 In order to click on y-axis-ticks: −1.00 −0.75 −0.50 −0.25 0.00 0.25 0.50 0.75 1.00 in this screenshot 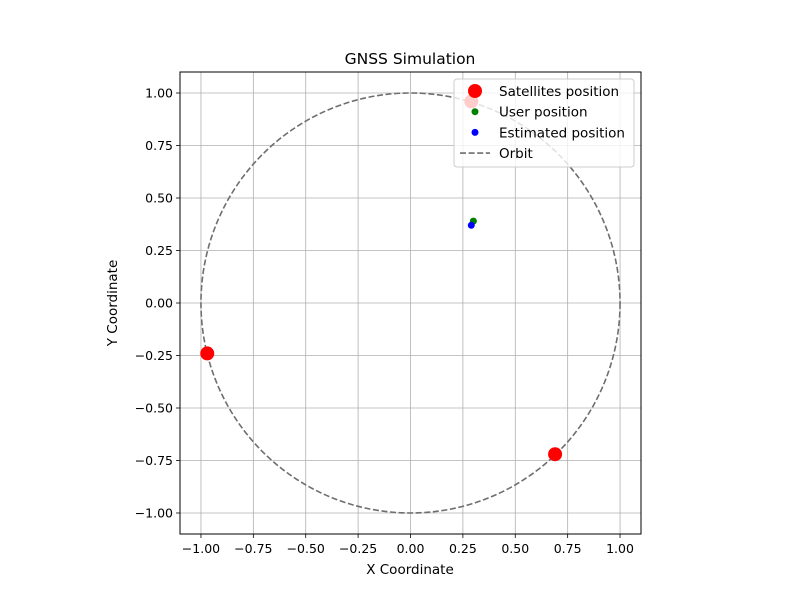, I will do `click(157, 303)`.